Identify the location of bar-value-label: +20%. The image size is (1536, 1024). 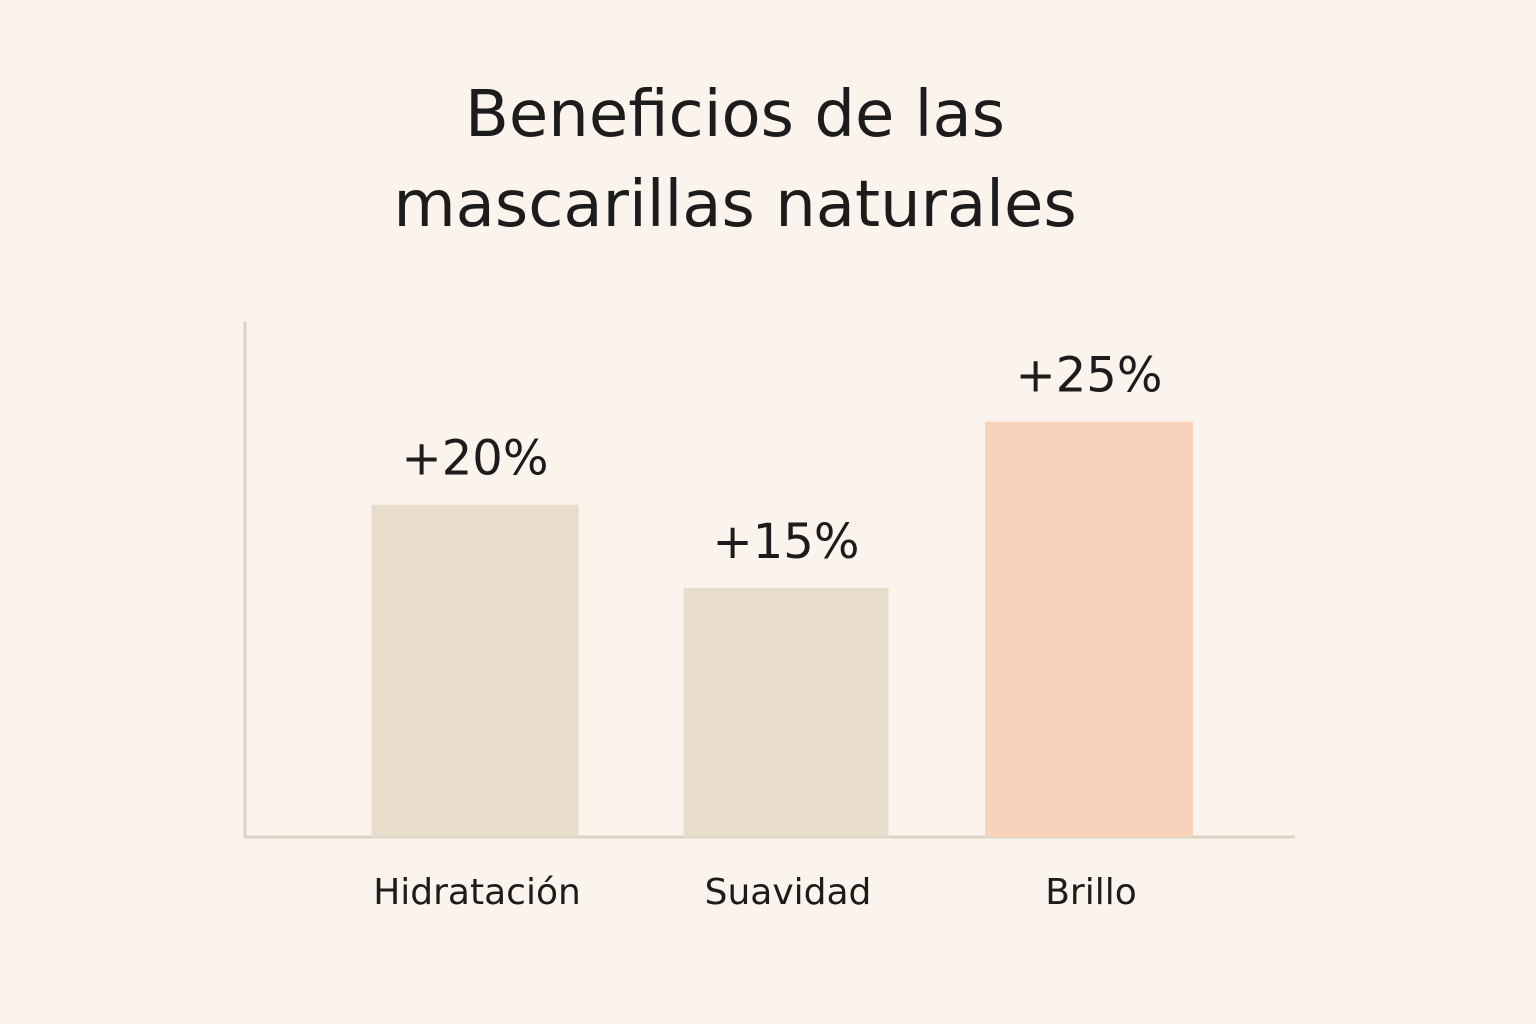
(475, 459).